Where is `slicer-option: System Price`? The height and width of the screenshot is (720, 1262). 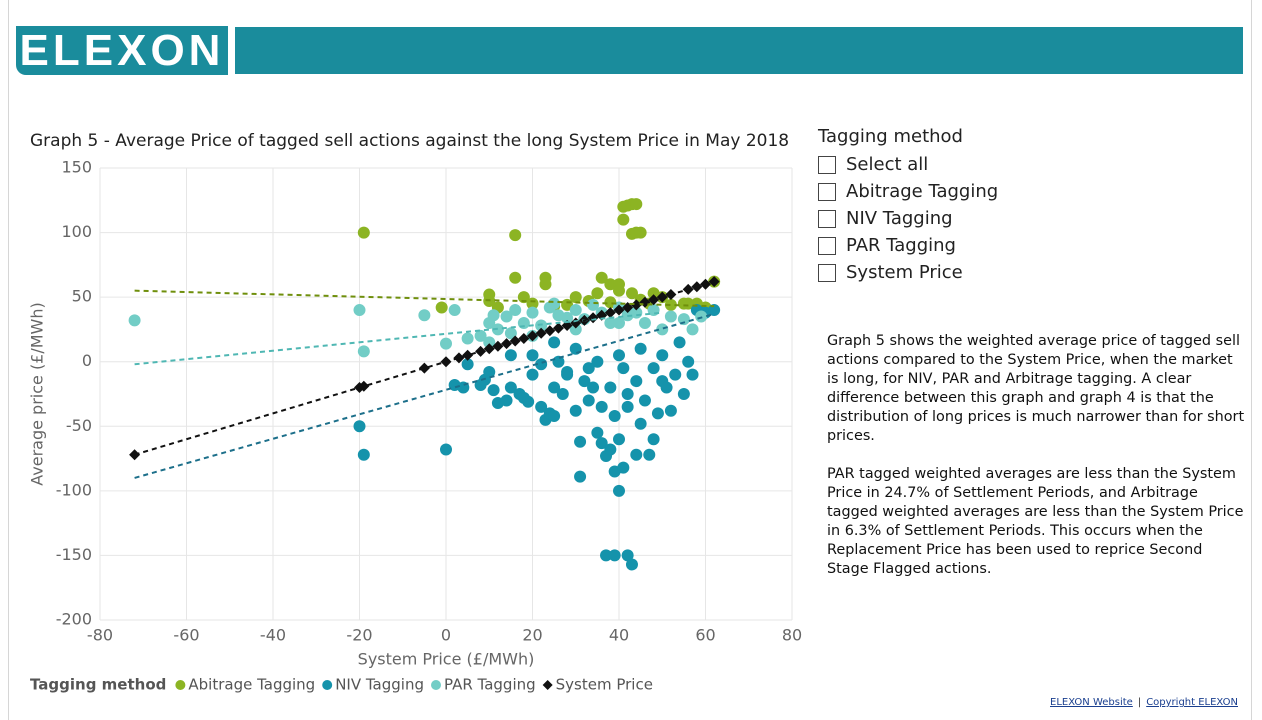
slicer-option: System Price is located at coordinates (908, 272).